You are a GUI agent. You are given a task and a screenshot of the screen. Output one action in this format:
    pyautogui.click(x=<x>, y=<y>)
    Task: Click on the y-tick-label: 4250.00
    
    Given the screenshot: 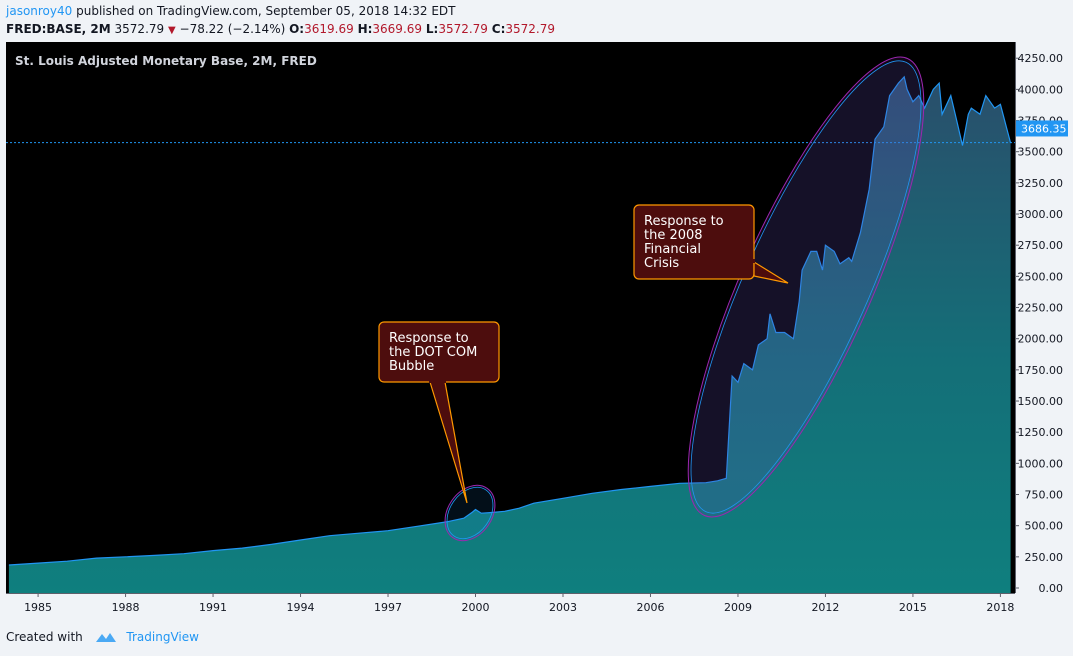 What is the action you would take?
    pyautogui.click(x=1041, y=58)
    